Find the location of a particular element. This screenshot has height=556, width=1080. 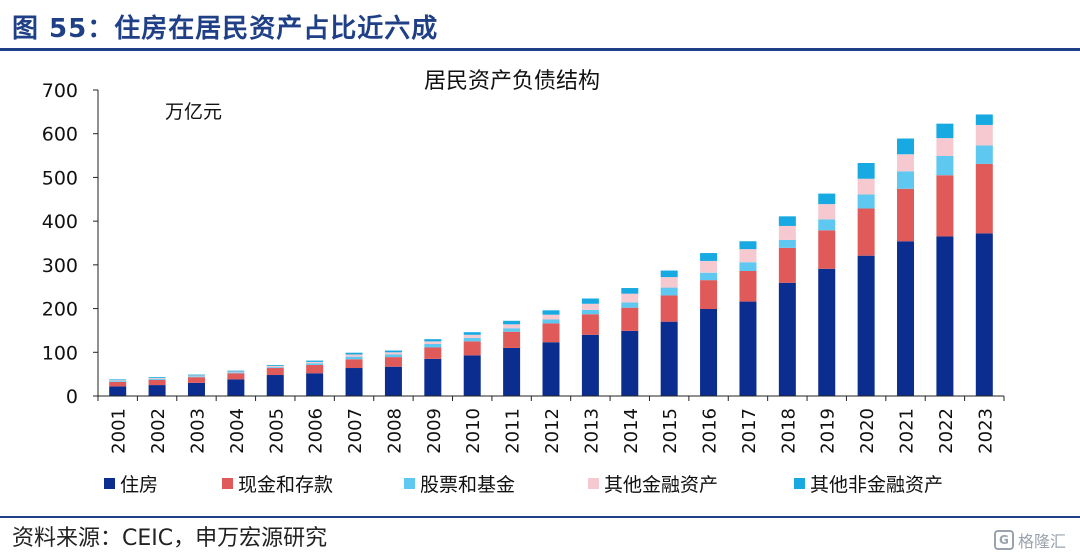

x-tick-label: 2006 is located at coordinates (316, 431).